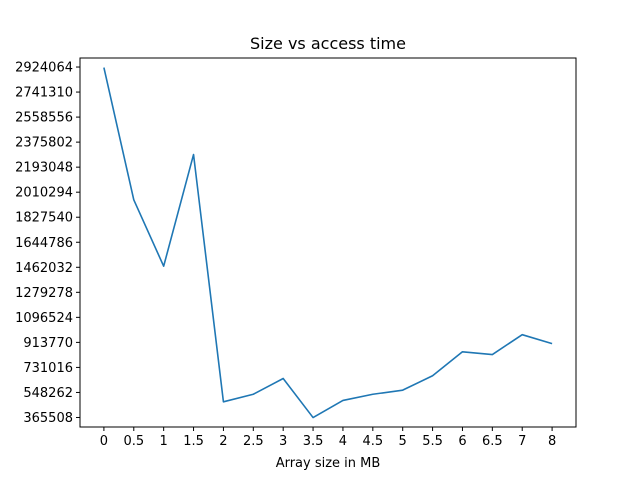 Image resolution: width=640 pixels, height=480 pixels. I want to click on x-tick-label: 8, so click(552, 441).